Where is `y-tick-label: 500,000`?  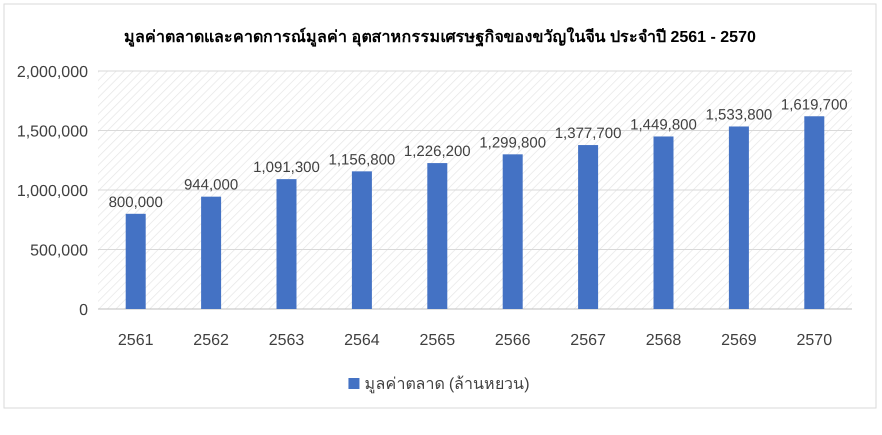 y-tick-label: 500,000 is located at coordinates (59, 251).